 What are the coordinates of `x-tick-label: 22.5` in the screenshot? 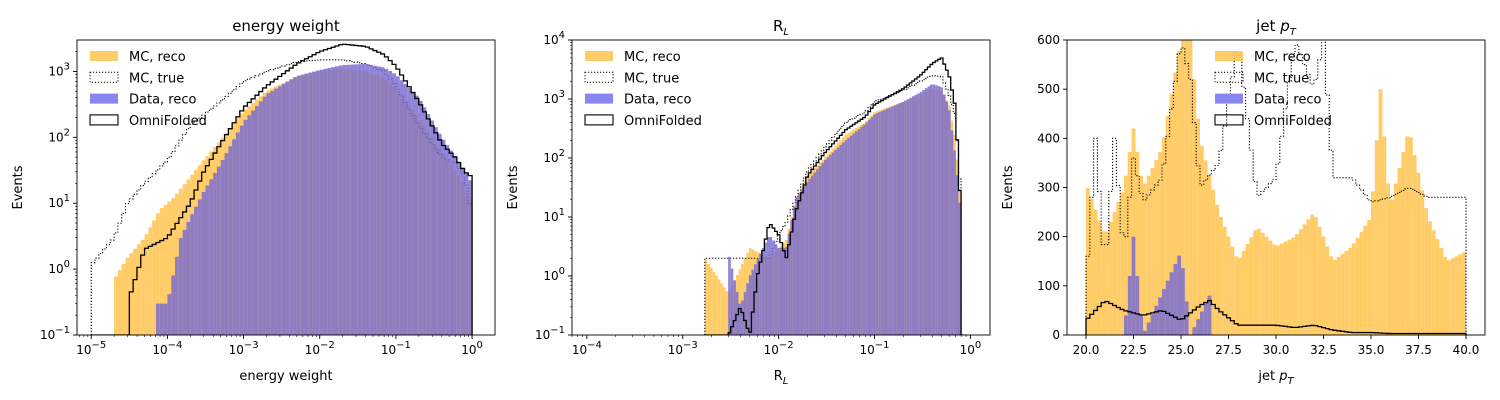 It's located at (1133, 350).